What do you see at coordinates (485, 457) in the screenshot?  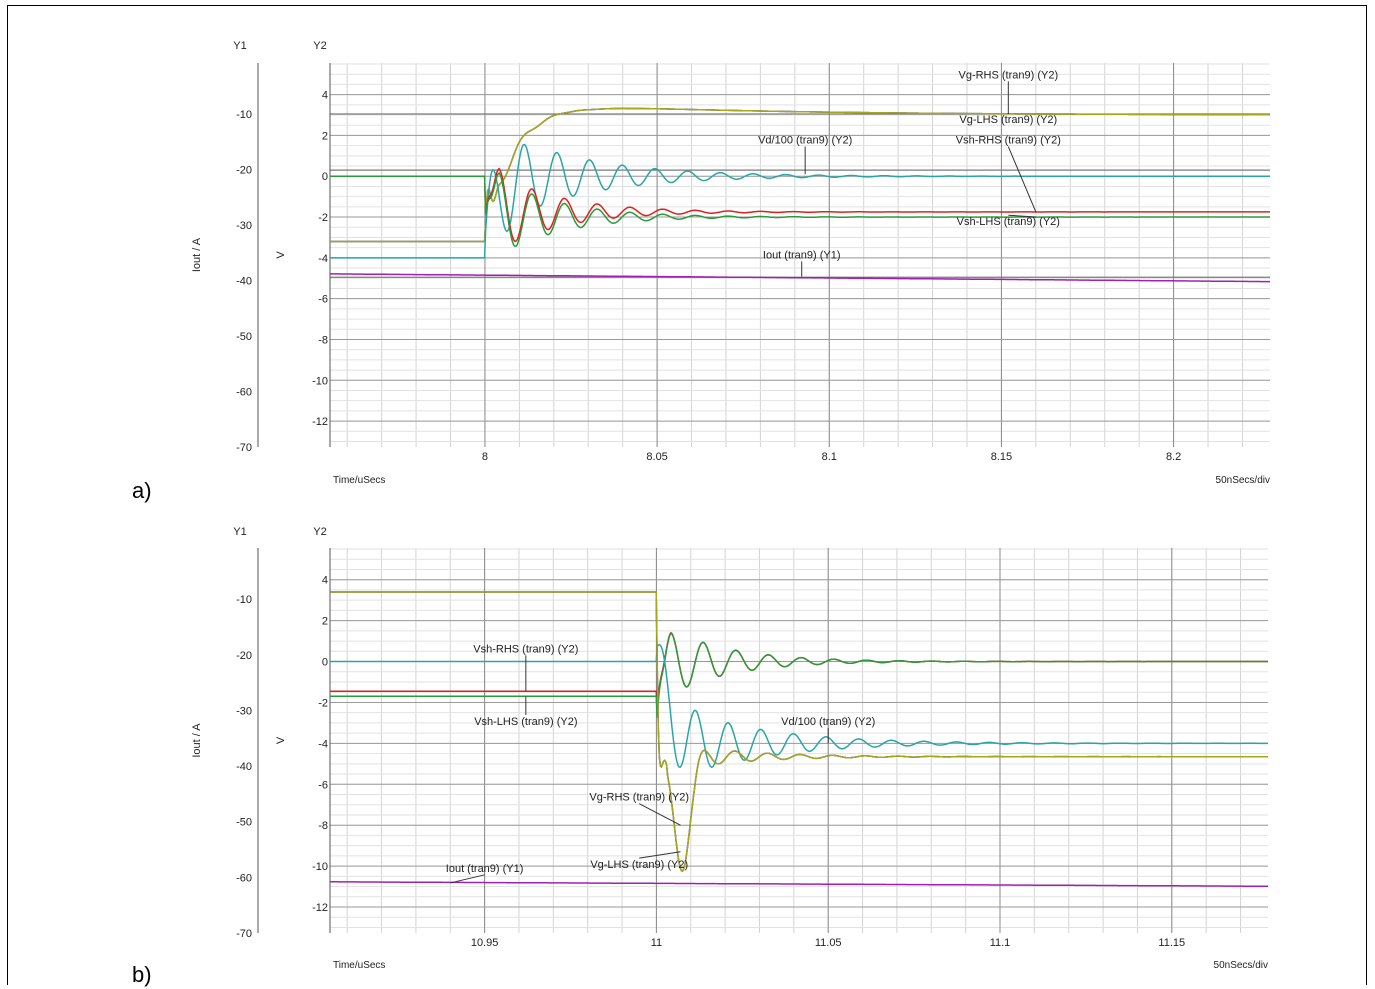 I see `x-tick-label: 8` at bounding box center [485, 457].